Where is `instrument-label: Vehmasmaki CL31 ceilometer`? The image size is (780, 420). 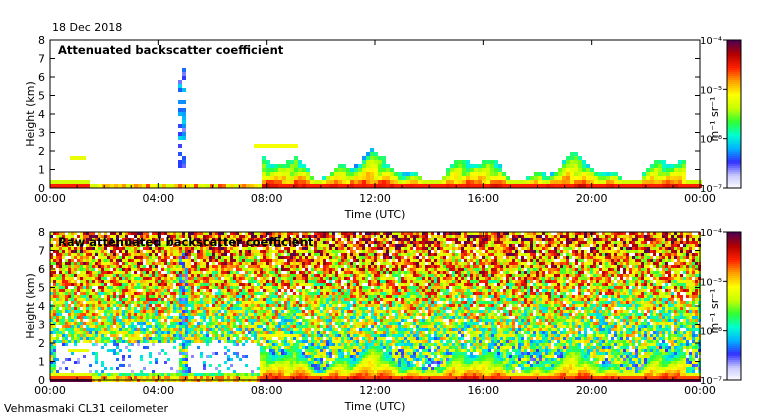 instrument-label: Vehmasmaki CL31 ceilometer is located at coordinates (86, 408).